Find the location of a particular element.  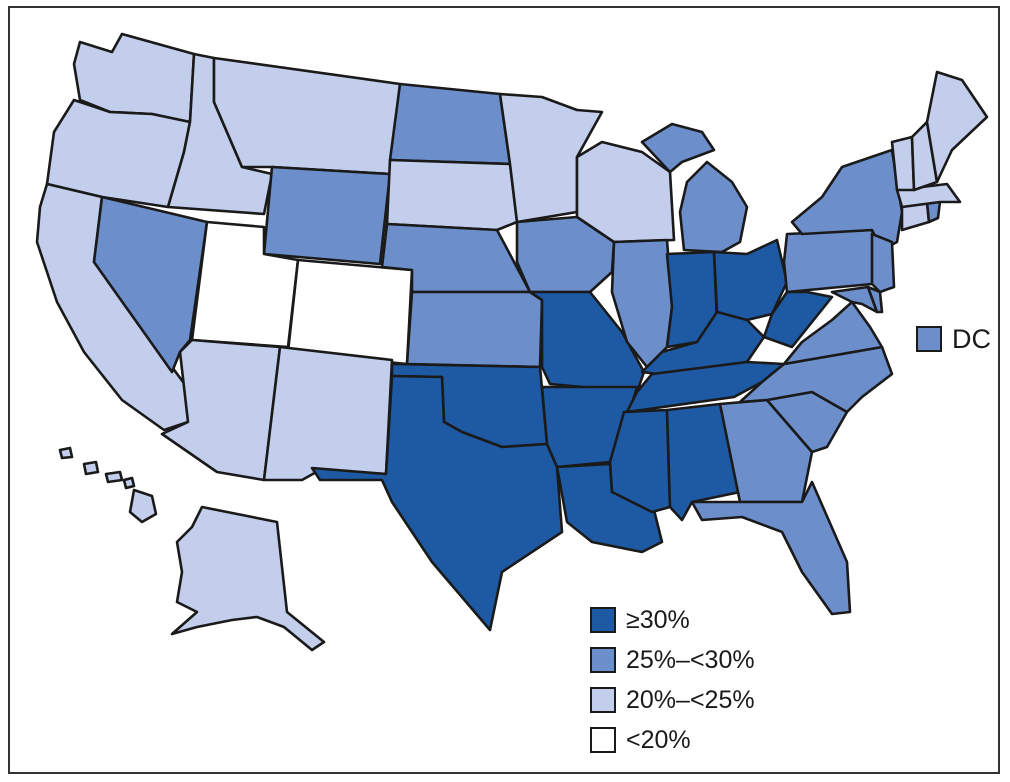

state-colorado is located at coordinates (350, 312).